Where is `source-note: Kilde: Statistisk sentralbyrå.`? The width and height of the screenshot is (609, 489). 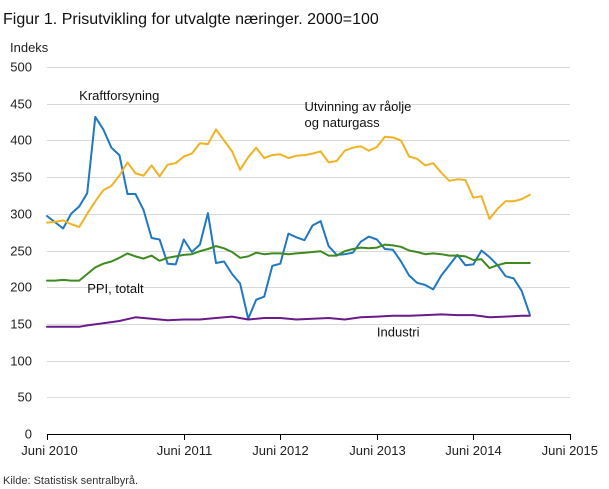
source-note: Kilde: Statistisk sentralbyrå. is located at coordinates (70, 481).